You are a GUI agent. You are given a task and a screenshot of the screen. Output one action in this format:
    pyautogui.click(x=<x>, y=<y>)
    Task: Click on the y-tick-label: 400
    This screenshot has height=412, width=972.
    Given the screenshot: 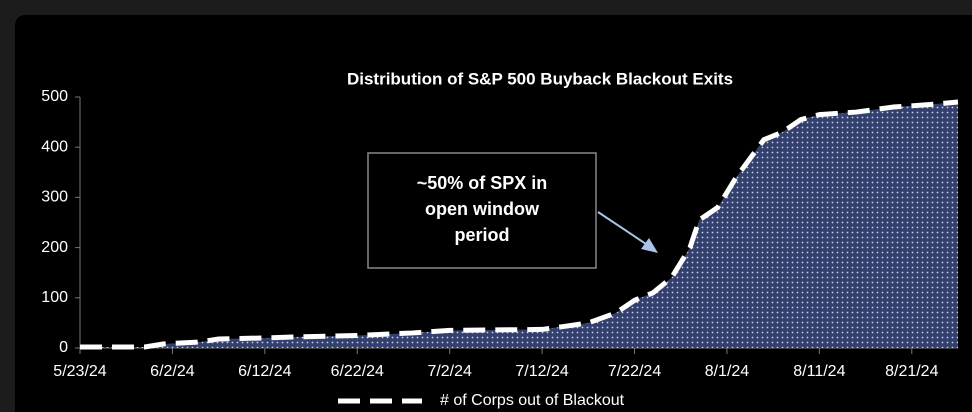 What is the action you would take?
    pyautogui.click(x=54, y=146)
    